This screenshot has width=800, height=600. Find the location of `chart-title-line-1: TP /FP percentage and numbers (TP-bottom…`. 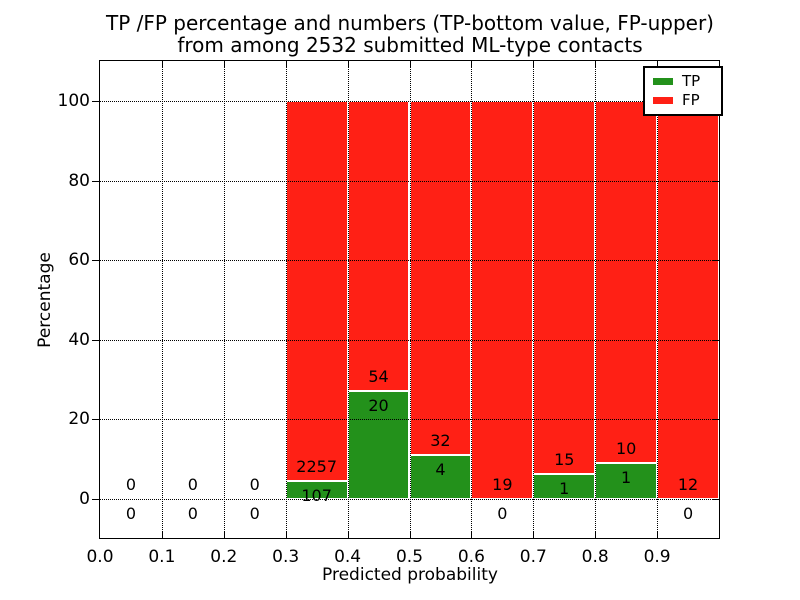

chart-title-line-1: TP /FP percentage and numbers (TP-bottom… is located at coordinates (410, 23).